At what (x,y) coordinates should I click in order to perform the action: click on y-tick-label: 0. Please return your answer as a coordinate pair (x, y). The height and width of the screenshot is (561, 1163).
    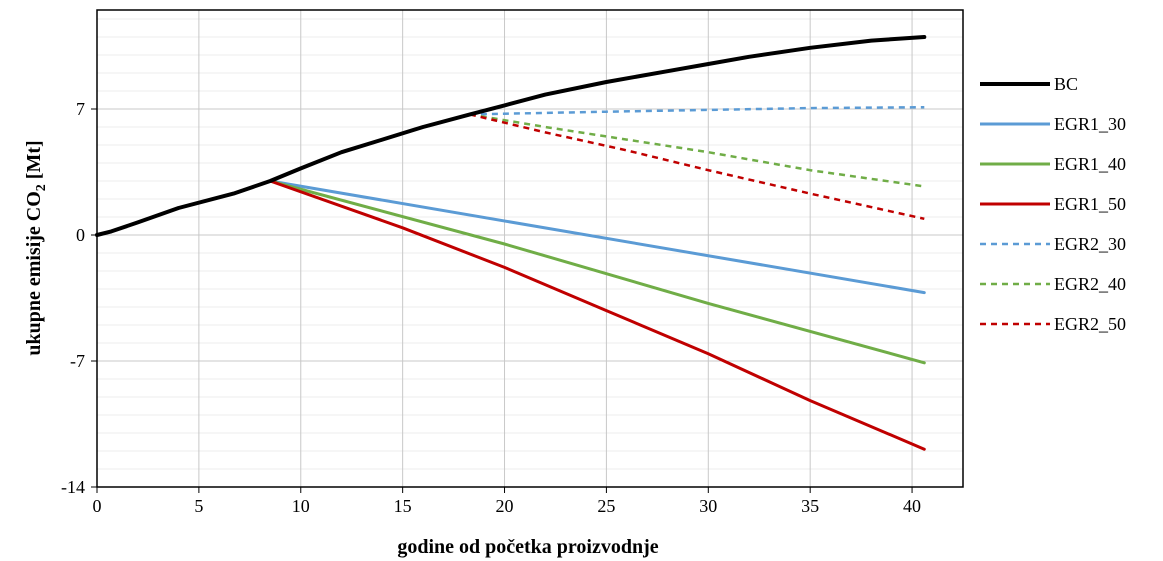
    Looking at the image, I should click on (80, 235).